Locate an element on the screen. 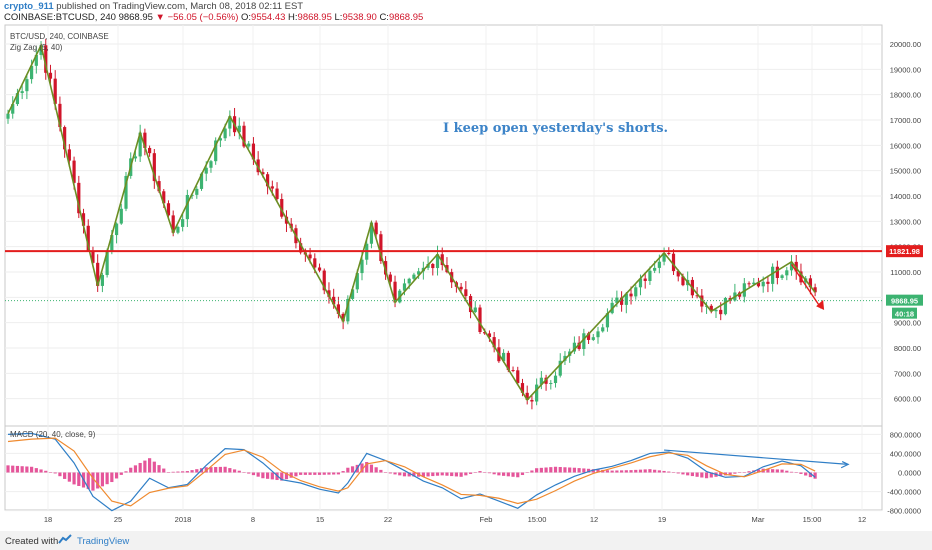 Image resolution: width=932 pixels, height=550 pixels. down-arrow-head is located at coordinates (820, 304).